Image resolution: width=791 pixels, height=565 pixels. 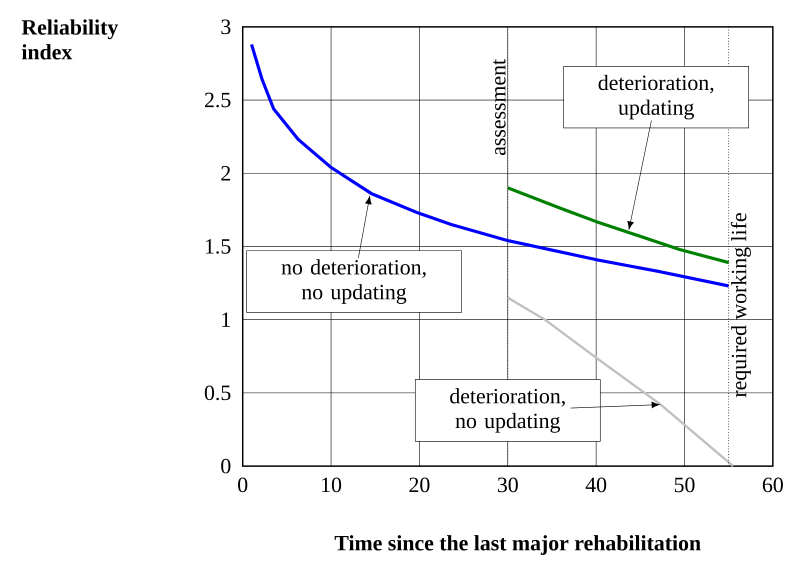 What do you see at coordinates (656, 97) in the screenshot?
I see `annotation: deterioration, updating` at bounding box center [656, 97].